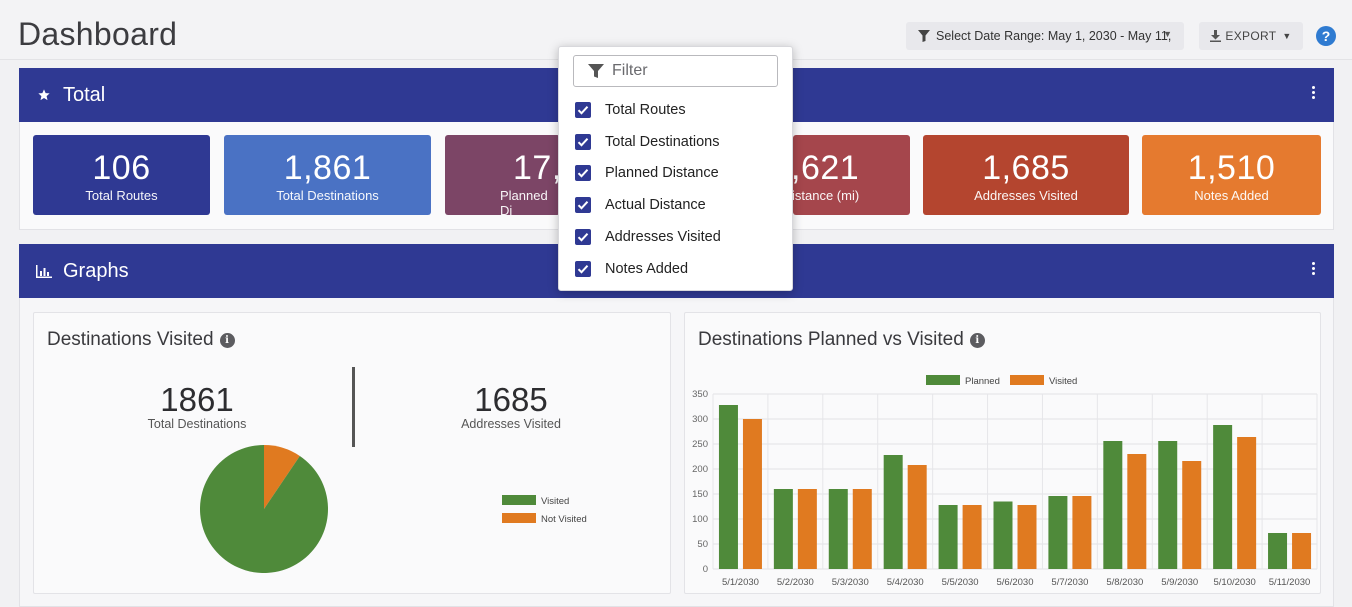  I want to click on x-tick-label: 5/2/2030, so click(795, 582).